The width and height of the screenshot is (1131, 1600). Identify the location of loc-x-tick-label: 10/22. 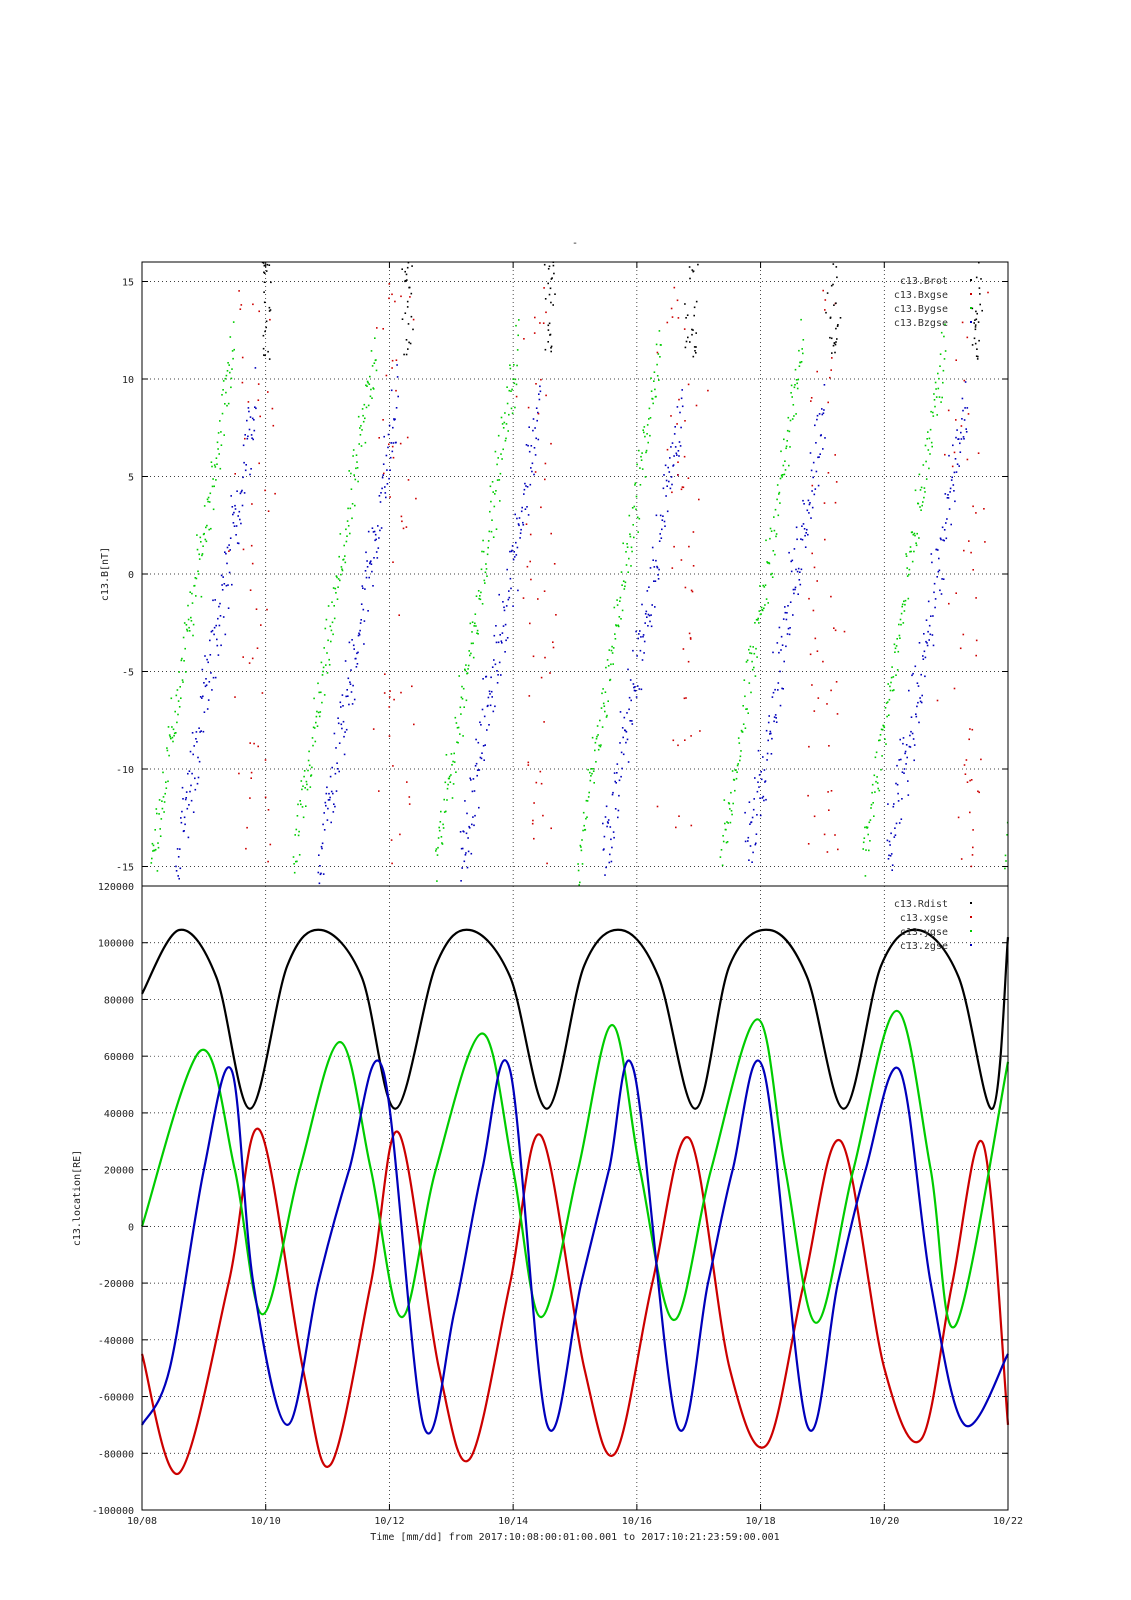
(1008, 1521).